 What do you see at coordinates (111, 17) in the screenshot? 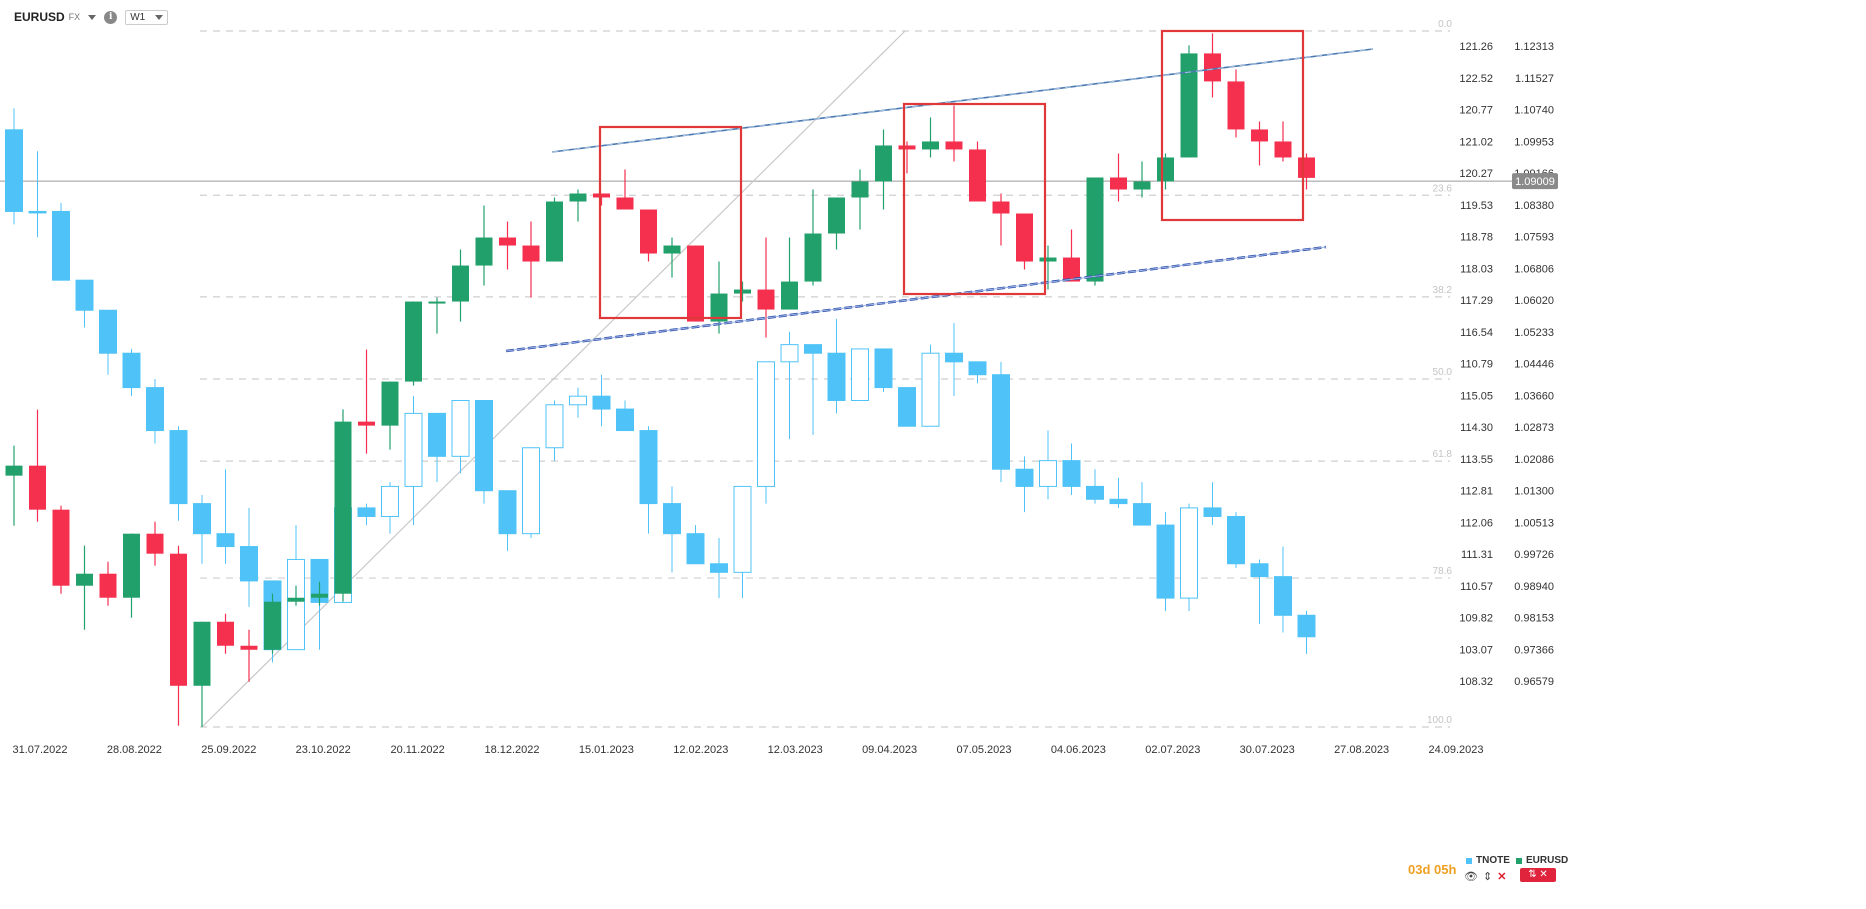
I see `info-icon: i` at bounding box center [111, 17].